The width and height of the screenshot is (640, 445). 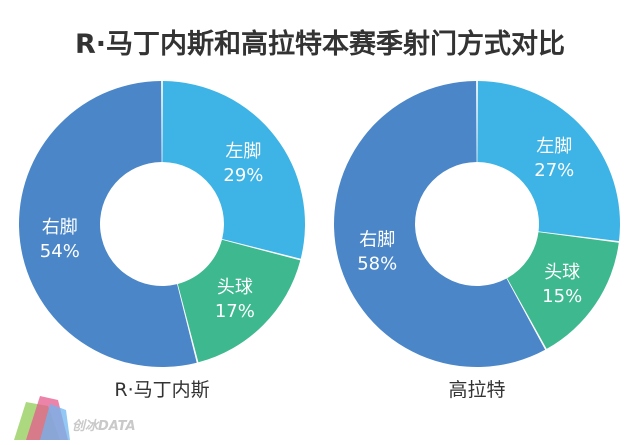 What do you see at coordinates (320, 44) in the screenshot?
I see `chart-title: R·马丁内斯和高拉特本赛季射门方式对比` at bounding box center [320, 44].